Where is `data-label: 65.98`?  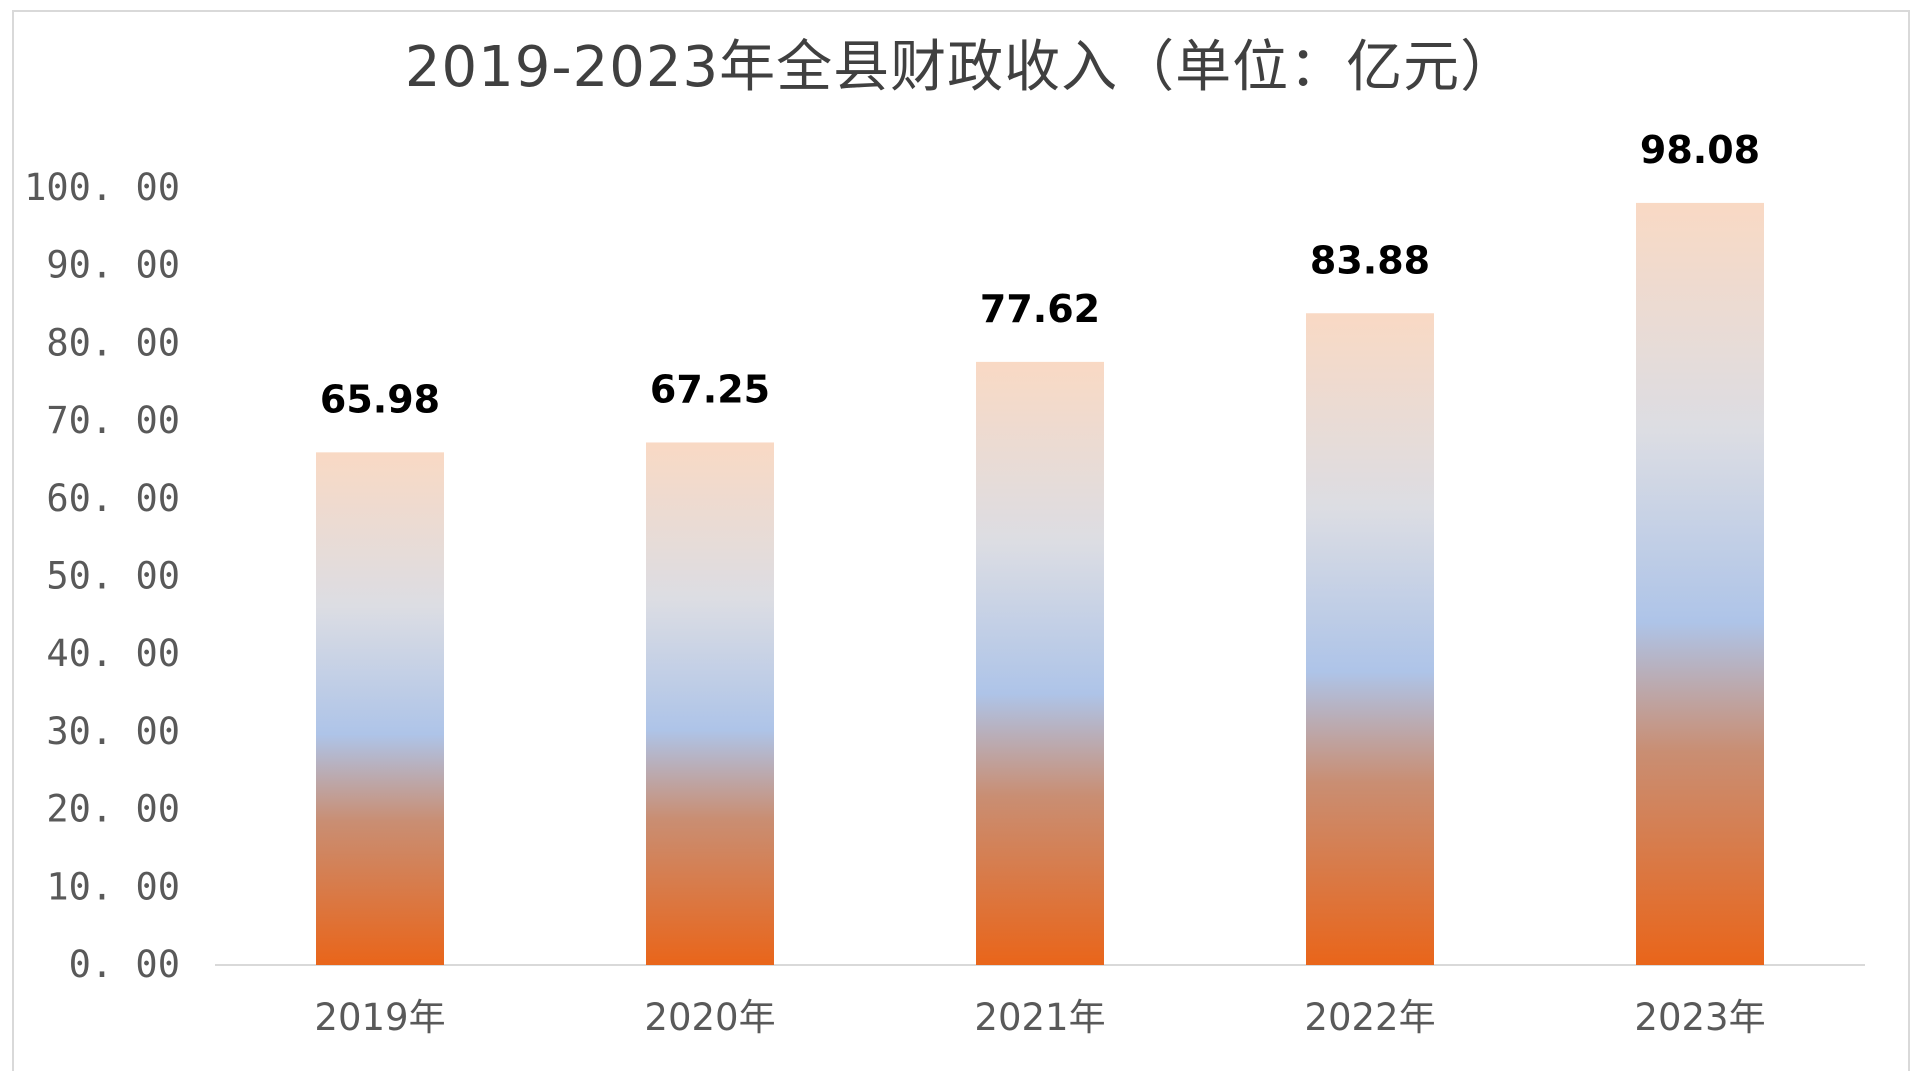 data-label: 65.98 is located at coordinates (380, 399).